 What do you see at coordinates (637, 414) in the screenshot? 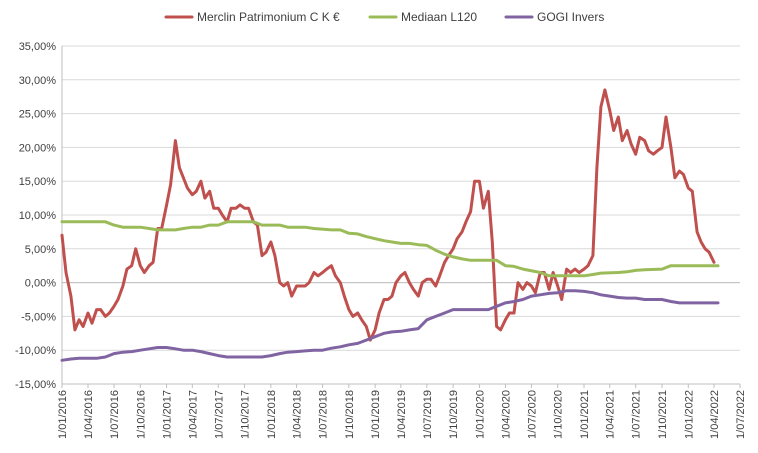
I see `x-tick-label: 1/07/2021` at bounding box center [637, 414].